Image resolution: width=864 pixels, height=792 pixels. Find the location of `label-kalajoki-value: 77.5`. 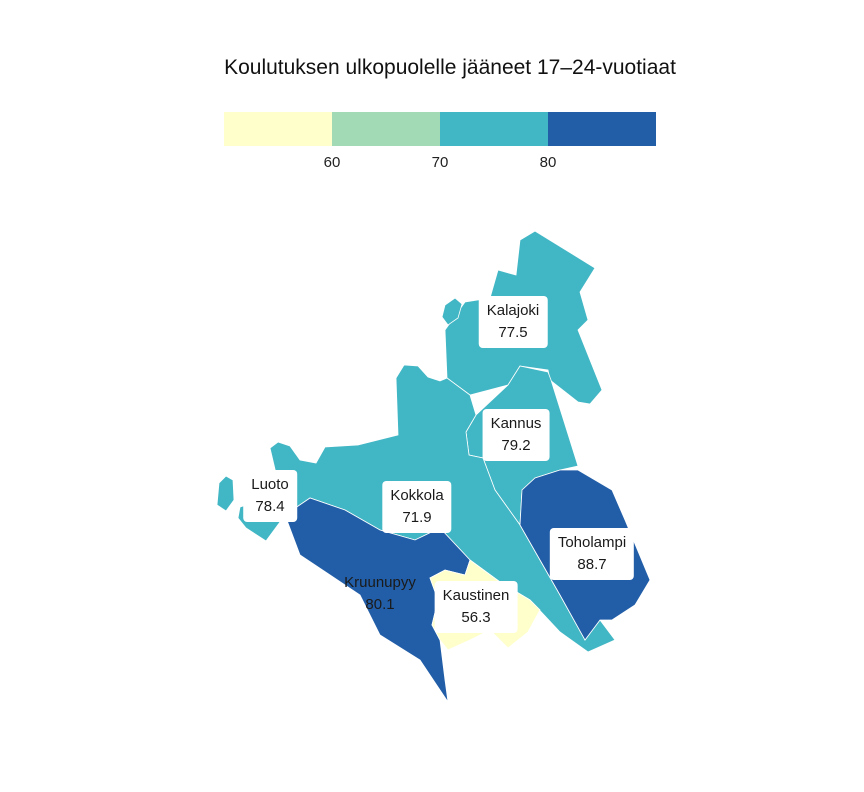

label-kalajoki-value: 77.5 is located at coordinates (513, 332).